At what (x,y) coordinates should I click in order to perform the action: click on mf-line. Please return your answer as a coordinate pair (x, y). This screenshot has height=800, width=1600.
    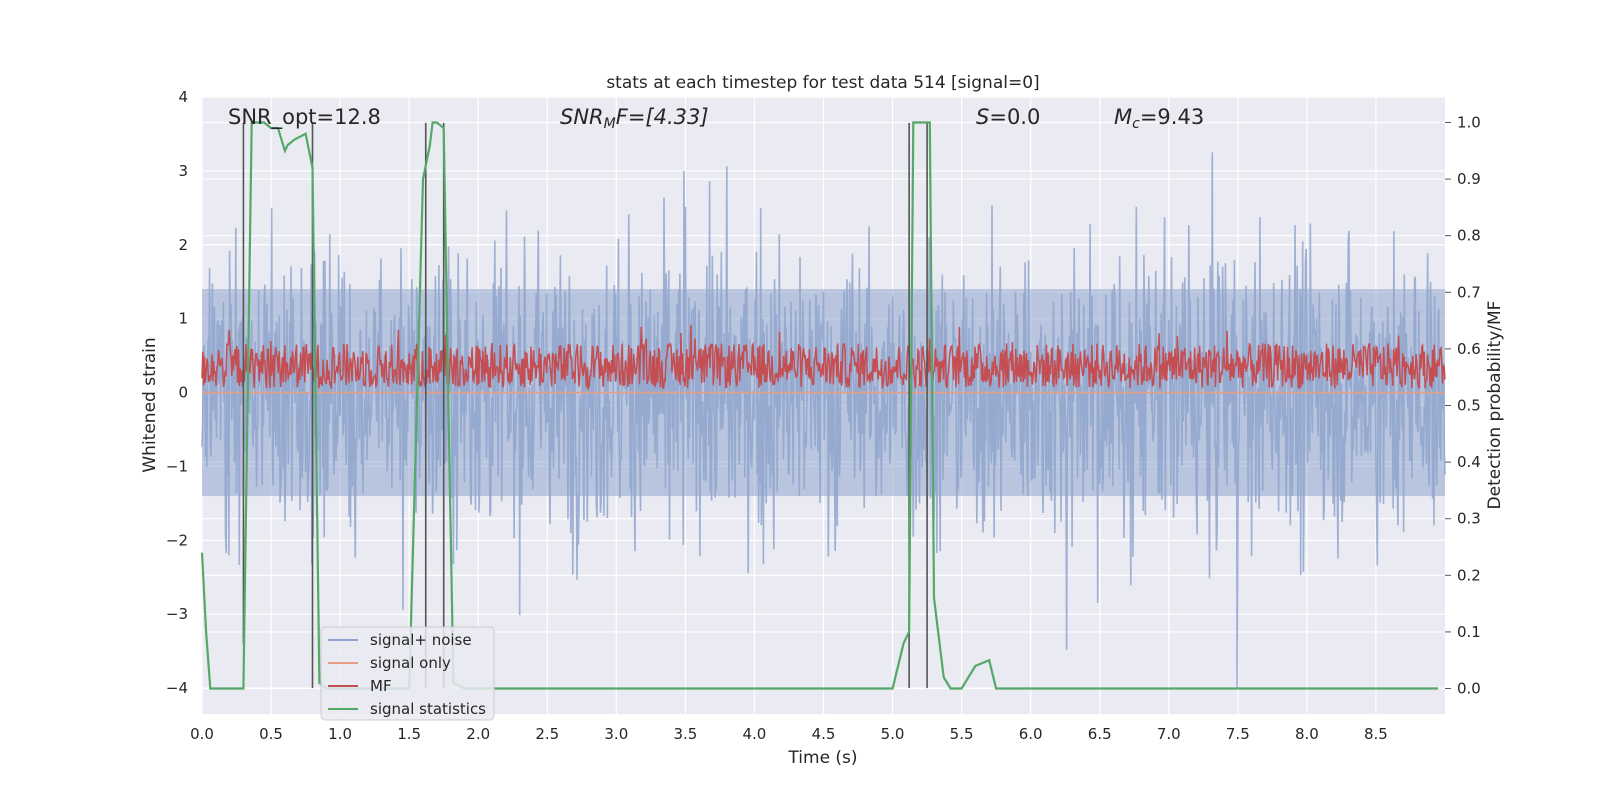
    Looking at the image, I should click on (823, 358).